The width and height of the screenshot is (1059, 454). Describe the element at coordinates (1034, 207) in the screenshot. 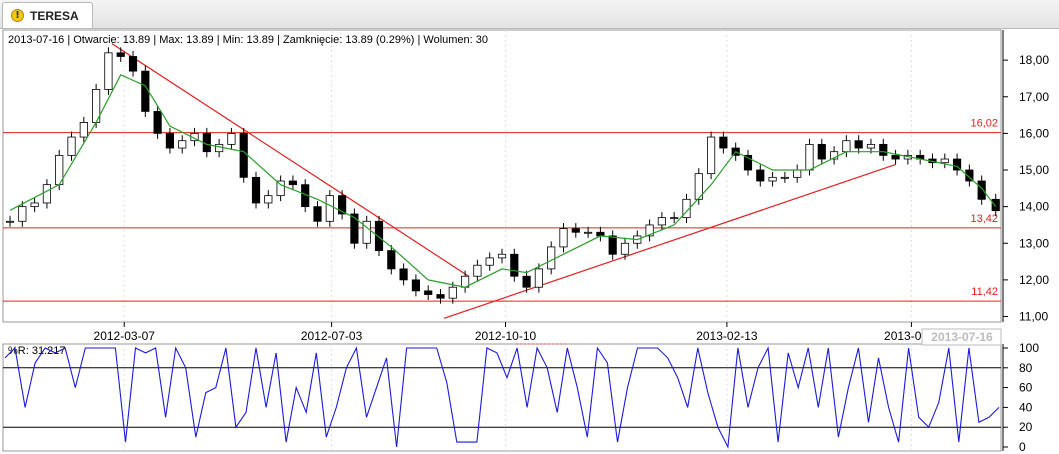

I see `price-y-tick-label: 14,00` at that location.